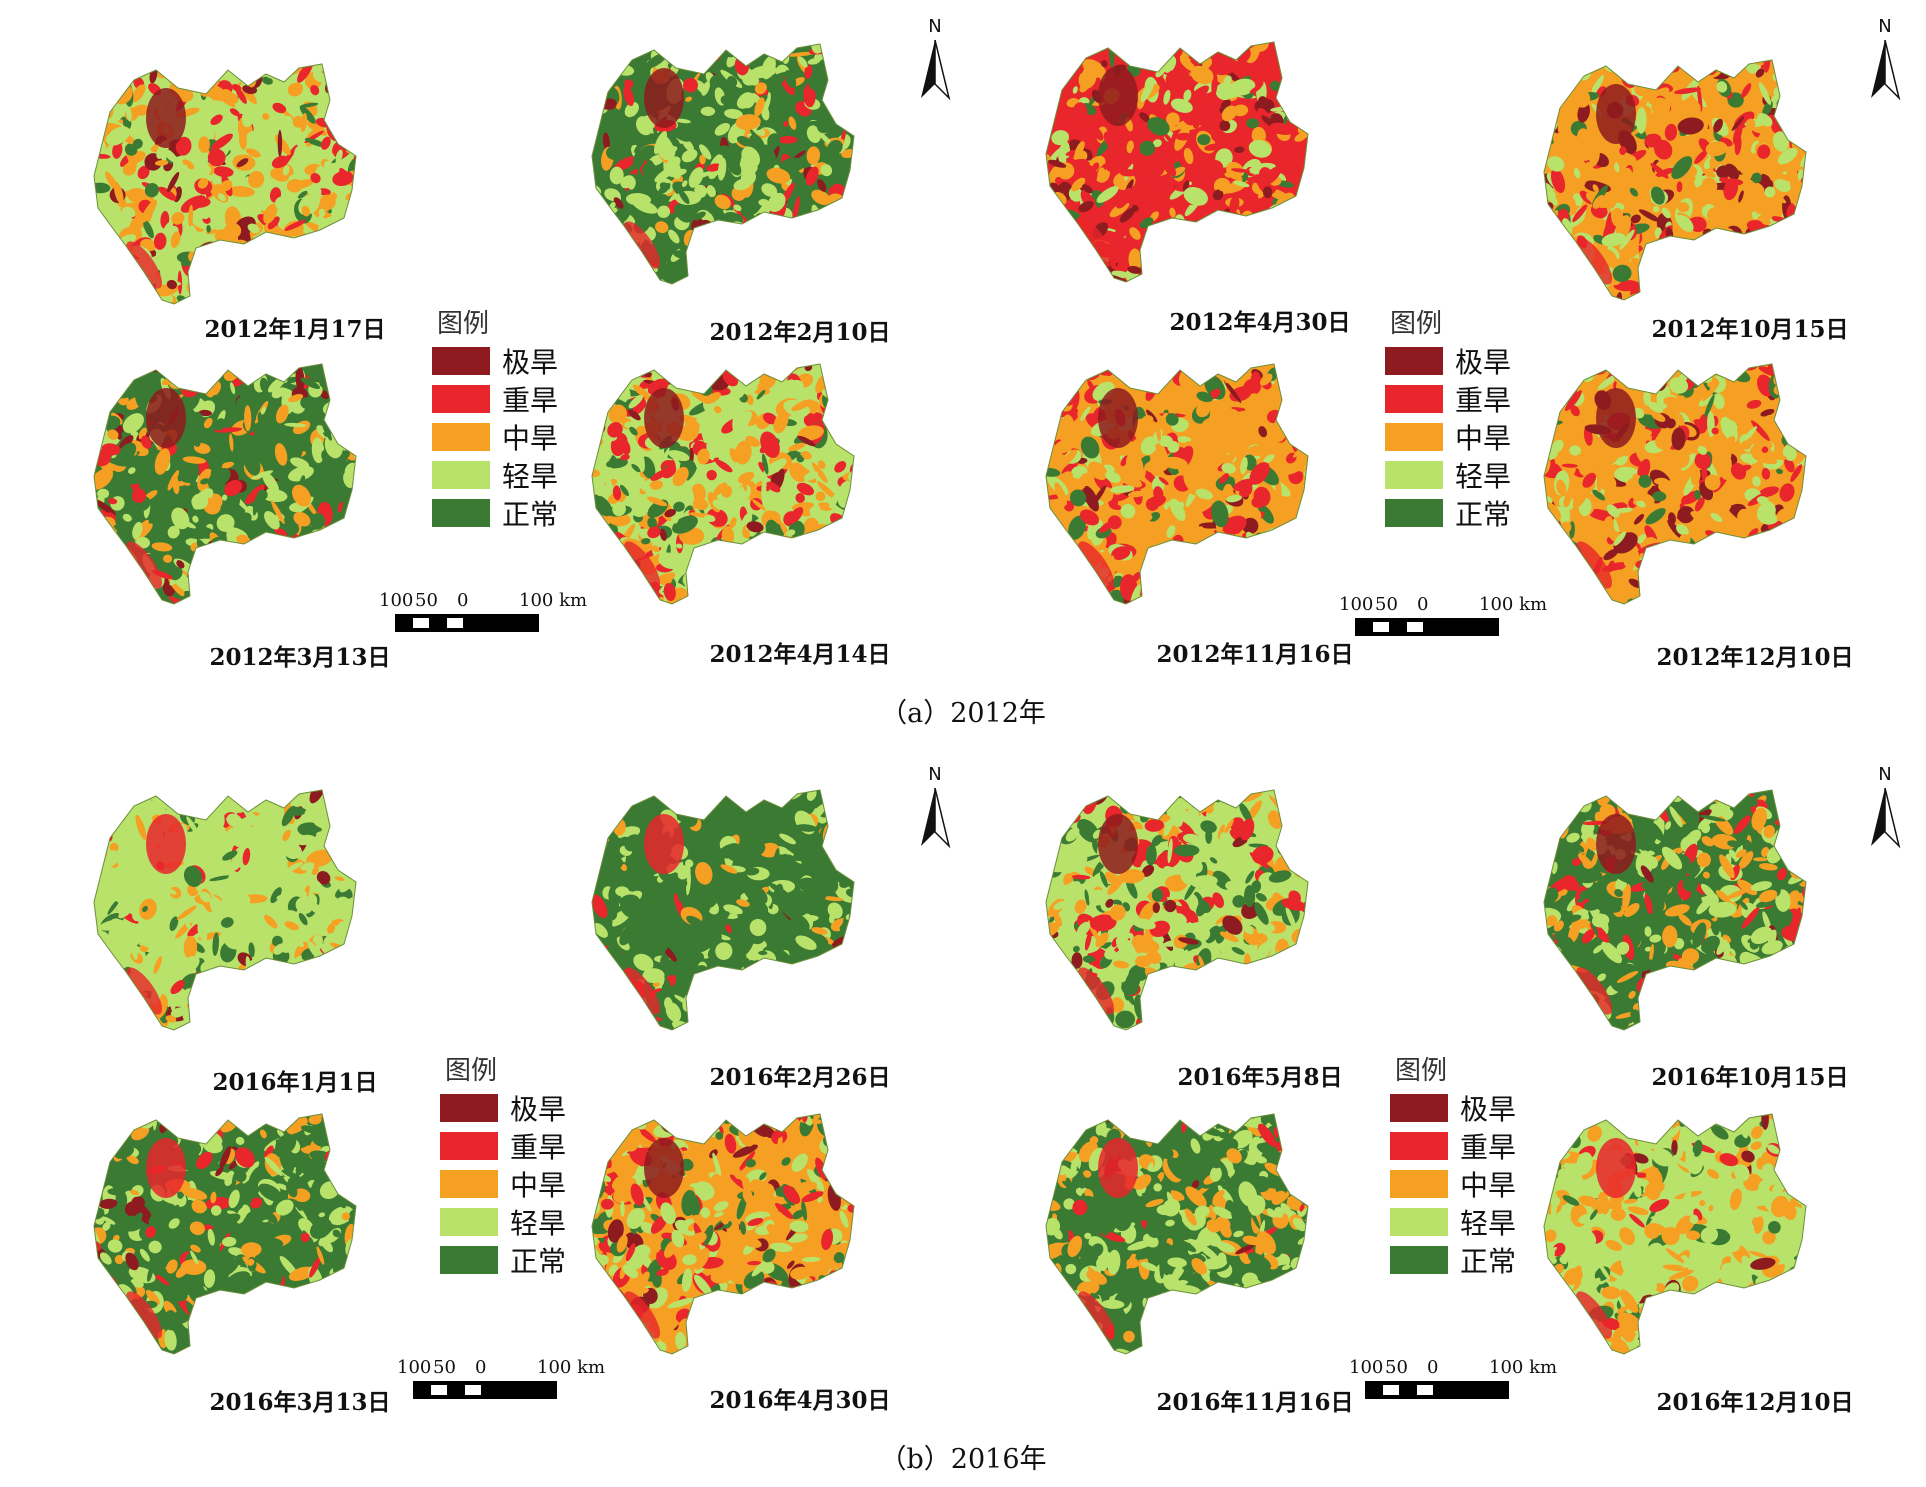 The height and width of the screenshot is (1487, 1926). What do you see at coordinates (799, 1077) in the screenshot?
I see `map-date-label: 2016年2月26日` at bounding box center [799, 1077].